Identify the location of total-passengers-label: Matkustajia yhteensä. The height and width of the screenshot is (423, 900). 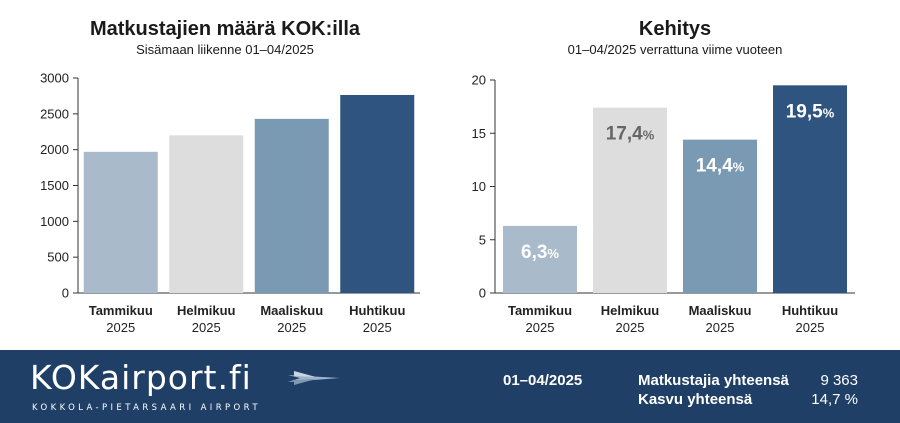
(713, 380).